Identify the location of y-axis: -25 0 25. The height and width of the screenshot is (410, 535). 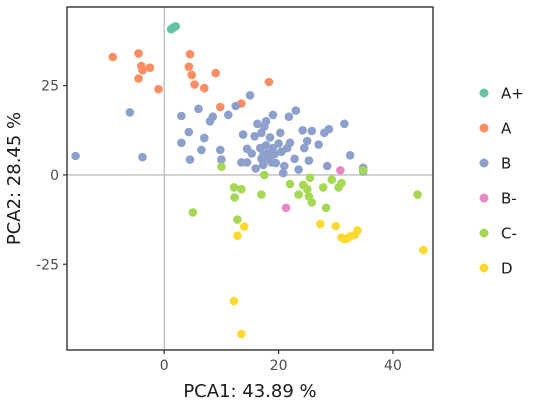
(51, 176).